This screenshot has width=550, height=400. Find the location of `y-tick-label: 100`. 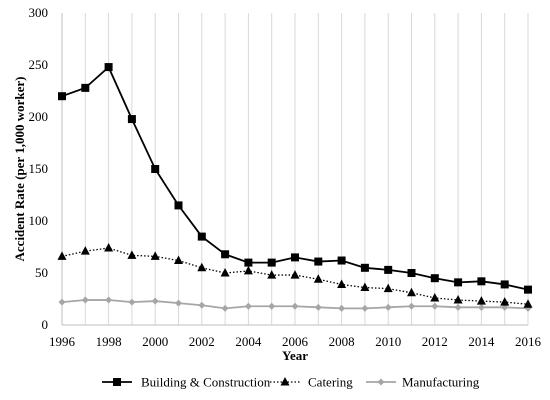

y-tick-label: 100 is located at coordinates (39, 220).